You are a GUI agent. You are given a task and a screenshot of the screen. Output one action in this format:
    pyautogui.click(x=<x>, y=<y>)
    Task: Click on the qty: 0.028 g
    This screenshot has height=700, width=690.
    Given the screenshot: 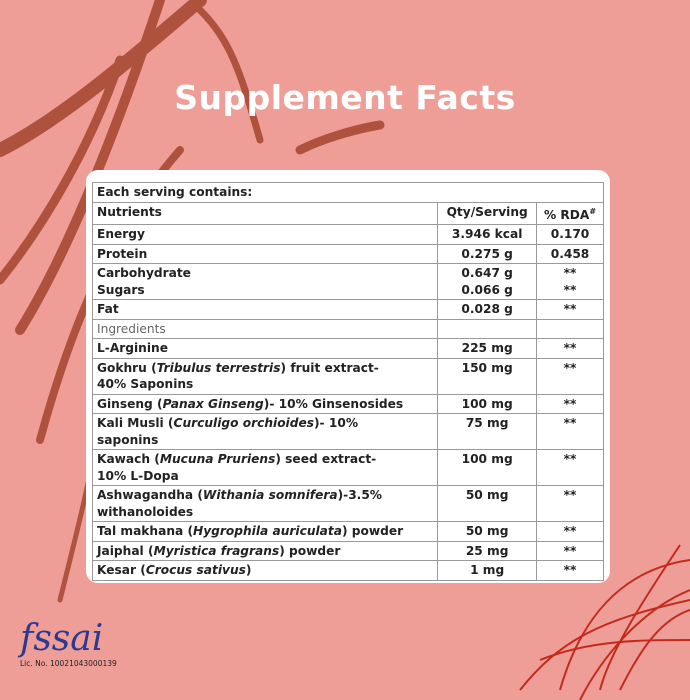 What is the action you would take?
    pyautogui.click(x=487, y=309)
    